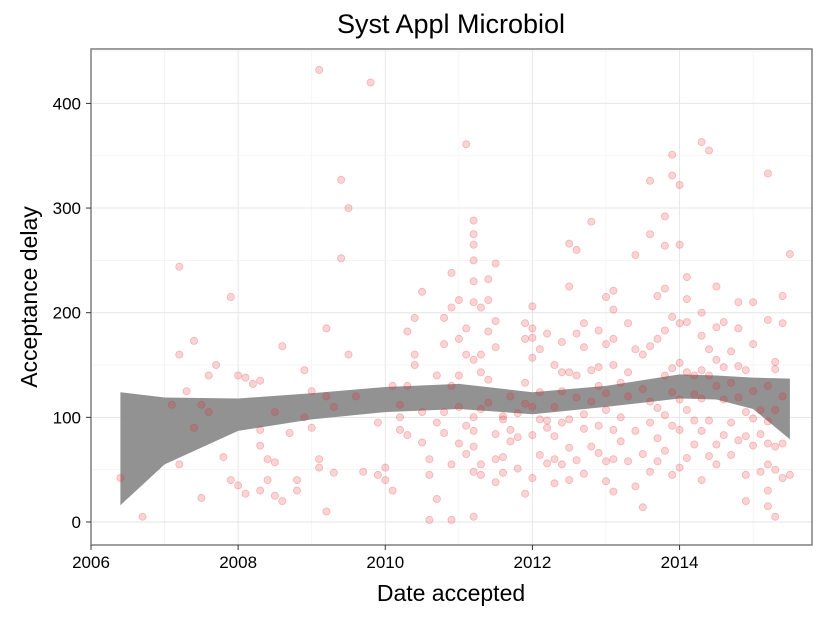 The height and width of the screenshot is (618, 825). What do you see at coordinates (67, 417) in the screenshot?
I see `y-tick-label: 100` at bounding box center [67, 417].